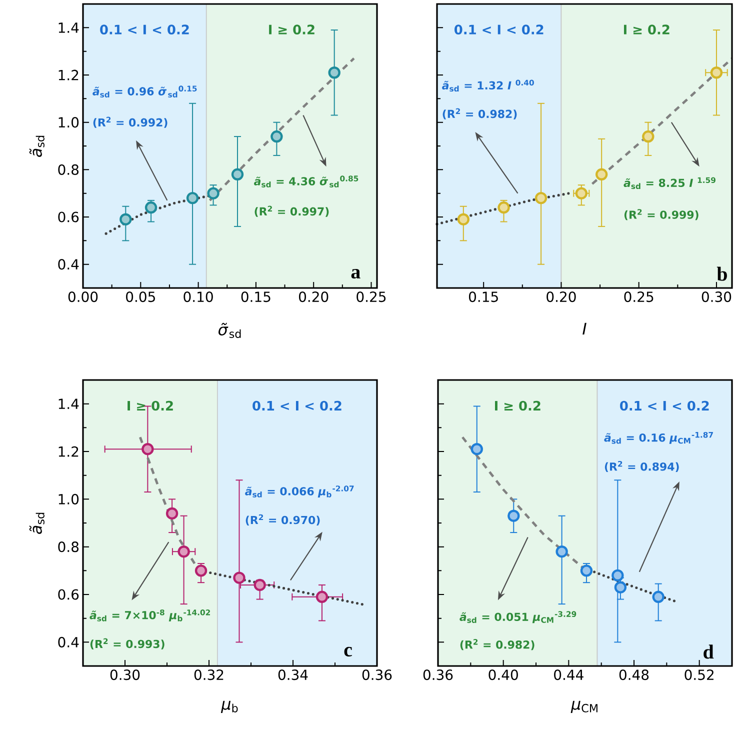  Describe the element at coordinates (709, 651) in the screenshot. I see `annotation: d` at that location.